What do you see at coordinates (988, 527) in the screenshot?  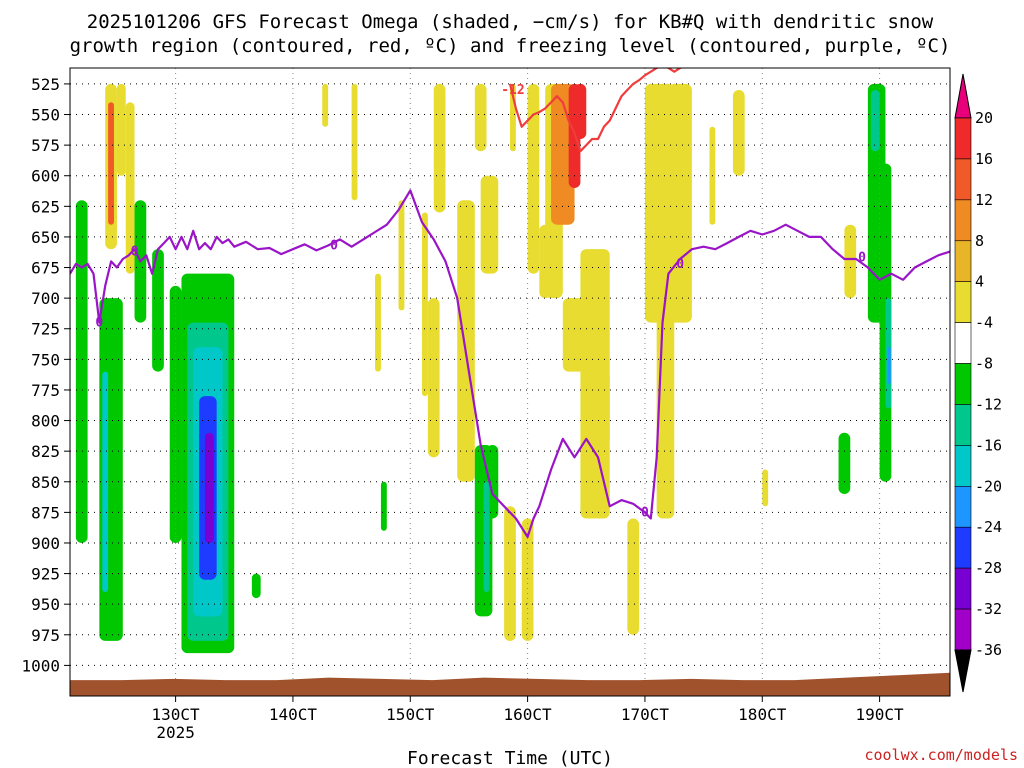 I see `colorbar-tick-label: -24` at bounding box center [988, 527].